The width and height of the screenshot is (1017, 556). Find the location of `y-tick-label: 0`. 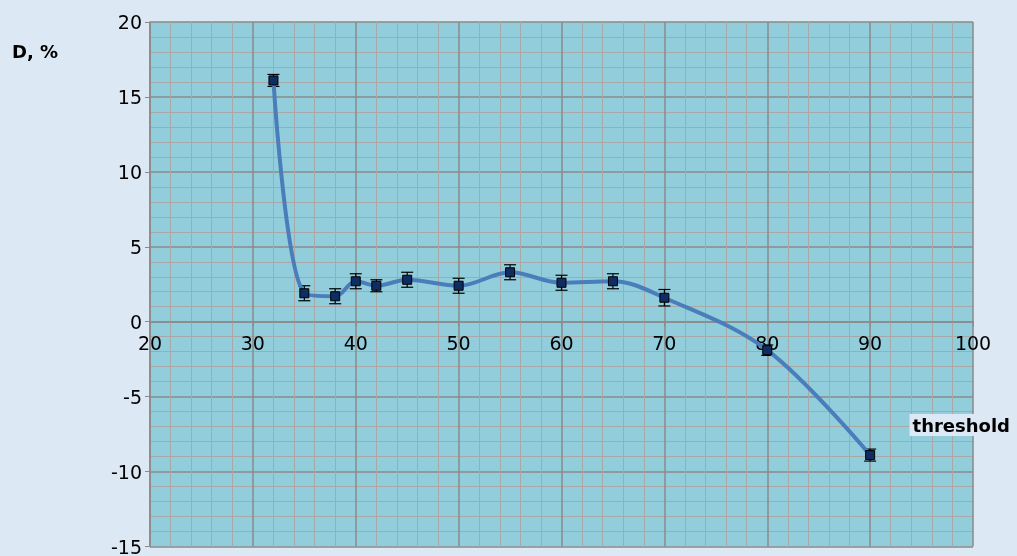

y-tick-label: 0 is located at coordinates (135, 321).